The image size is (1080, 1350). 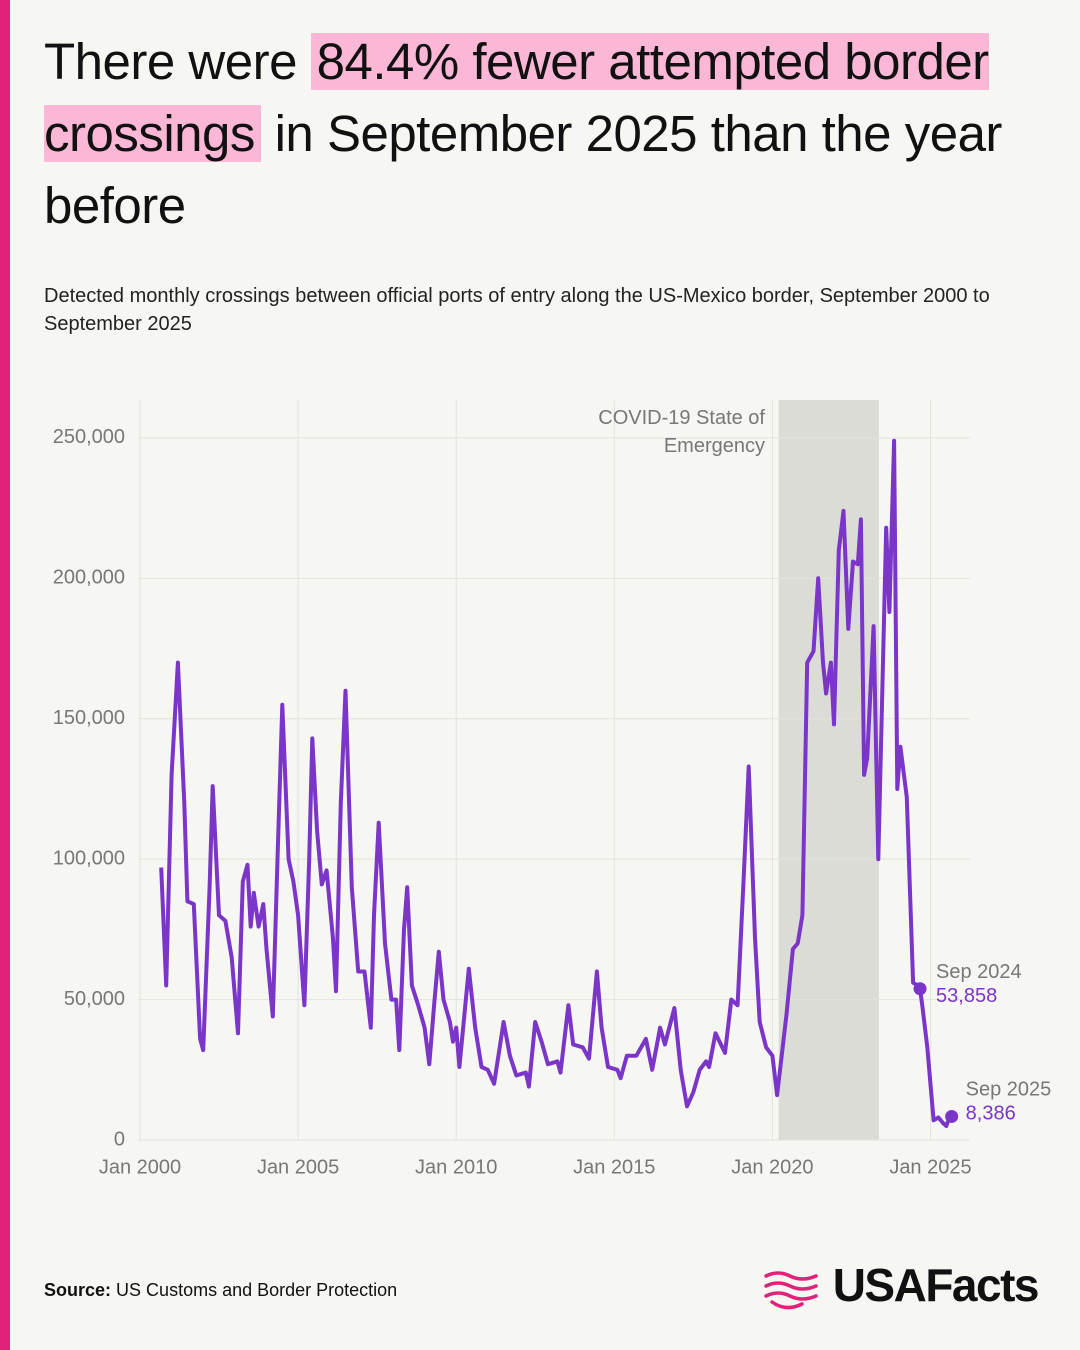 I want to click on annotation-value: 8,386, so click(x=991, y=1114).